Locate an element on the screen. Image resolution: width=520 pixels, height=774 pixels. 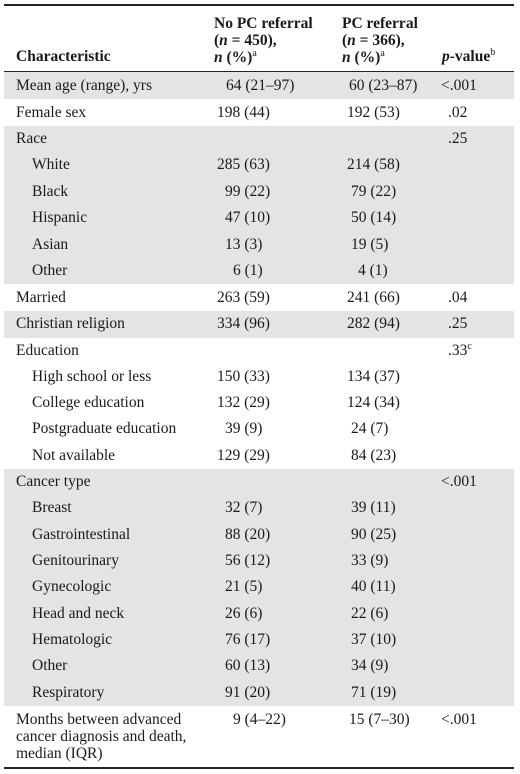
header-pc-n: n is located at coordinates (351, 40).